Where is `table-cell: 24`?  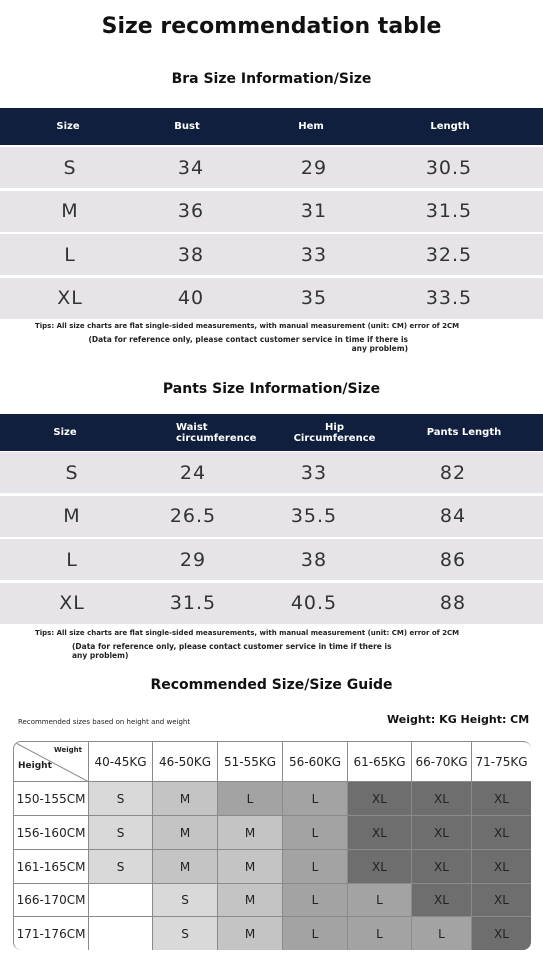
table-cell: 24 is located at coordinates (193, 472).